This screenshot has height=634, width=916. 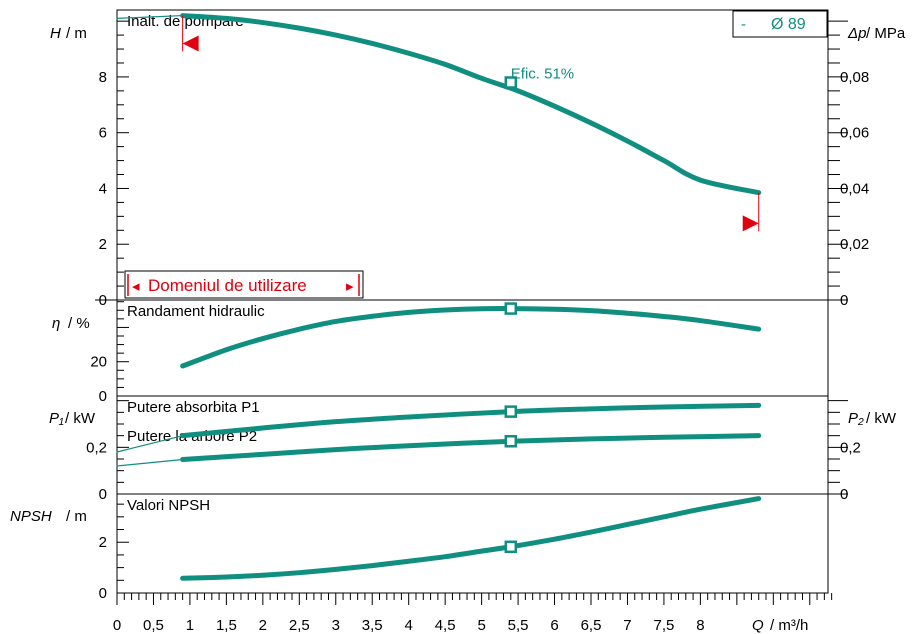 I want to click on curve-p1-ext, so click(x=150, y=444).